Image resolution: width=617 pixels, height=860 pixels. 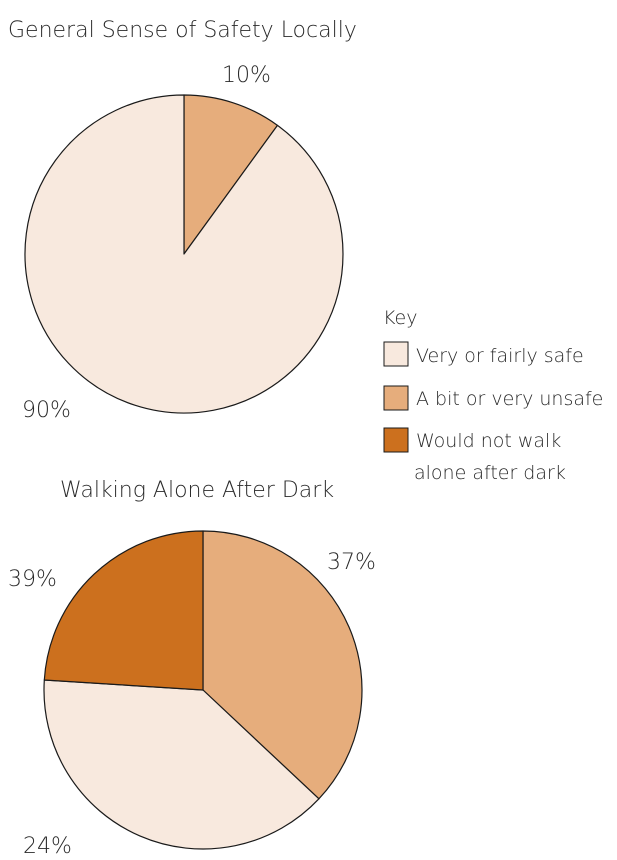 I want to click on legend-swatch-no-walk, so click(x=396, y=440).